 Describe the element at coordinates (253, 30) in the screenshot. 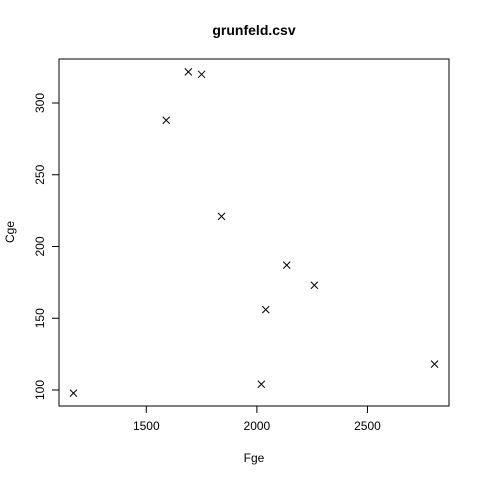

I see `chart-title: grunfeld.csv` at that location.